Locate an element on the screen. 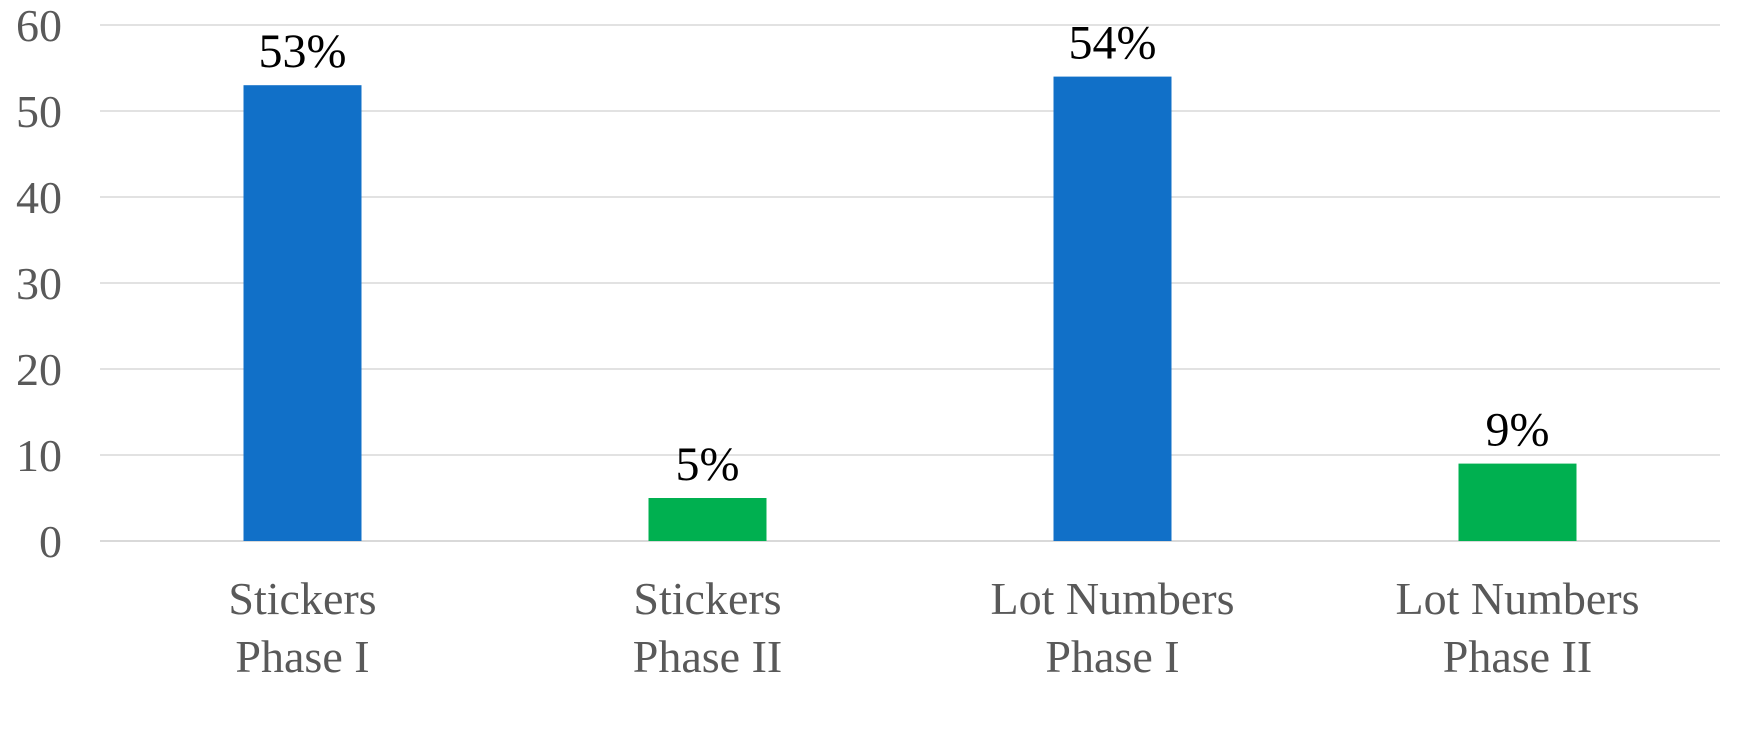 The width and height of the screenshot is (1741, 744). y-tick-label: 30 is located at coordinates (39, 283).